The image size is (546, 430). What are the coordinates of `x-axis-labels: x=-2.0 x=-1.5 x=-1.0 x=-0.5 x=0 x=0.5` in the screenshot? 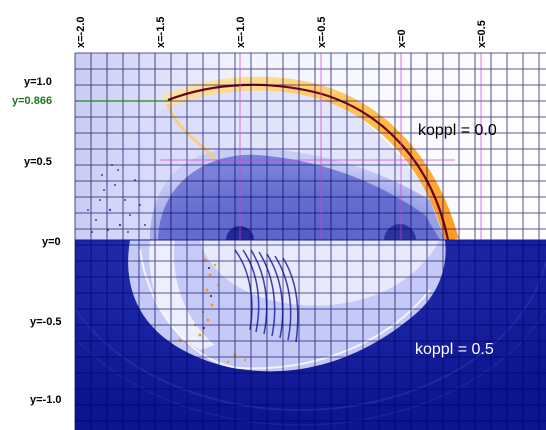 It's located at (281, 33).